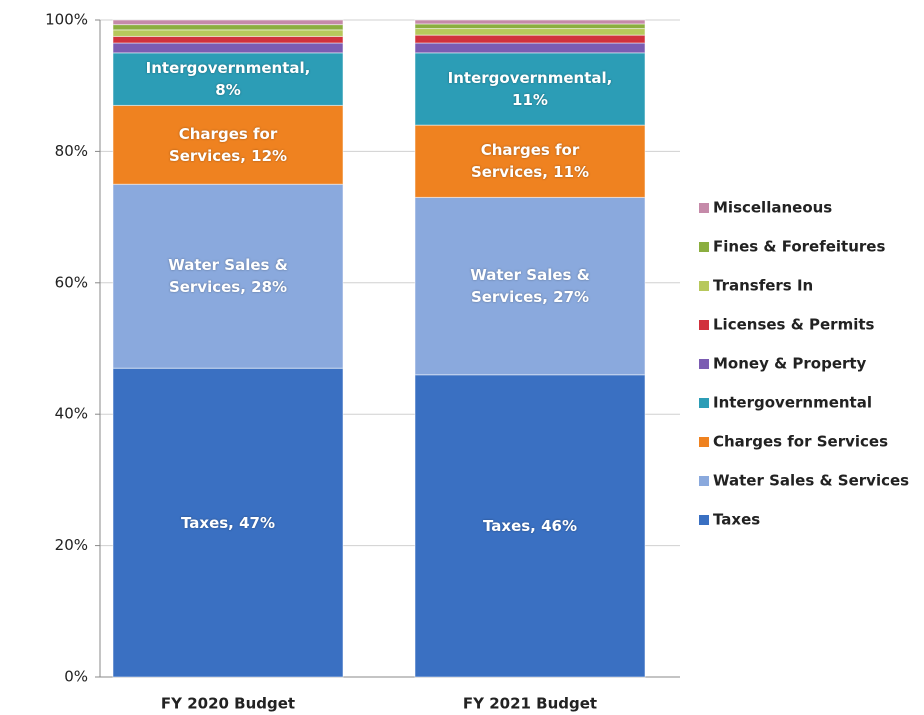  I want to click on data-label: Water Sales & Services, 27%, so click(530, 286).